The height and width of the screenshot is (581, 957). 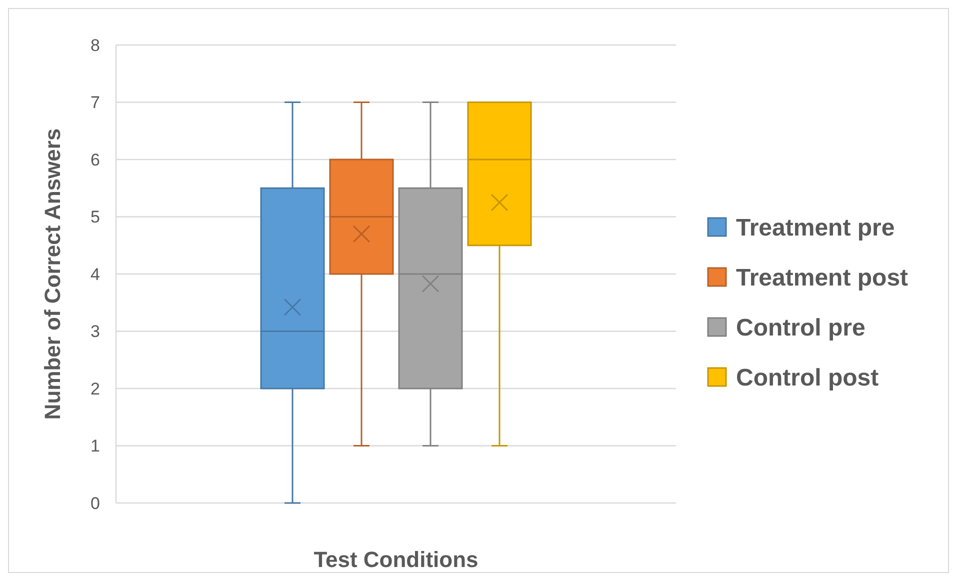 What do you see at coordinates (95, 332) in the screenshot?
I see `y-tick-label: 3` at bounding box center [95, 332].